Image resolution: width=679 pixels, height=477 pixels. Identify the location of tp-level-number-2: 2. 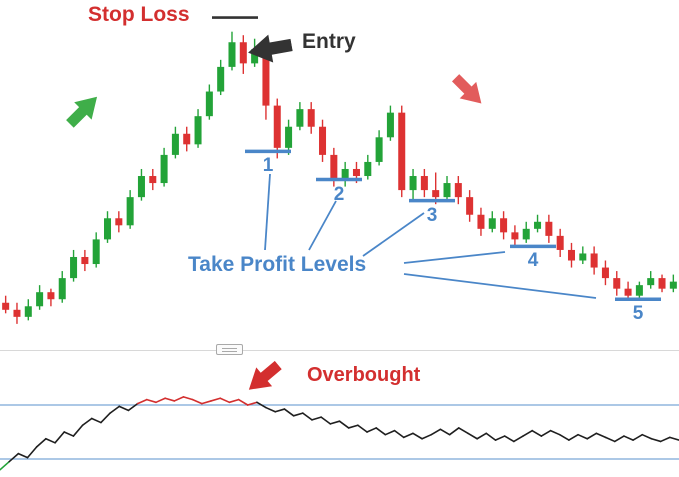
(339, 194).